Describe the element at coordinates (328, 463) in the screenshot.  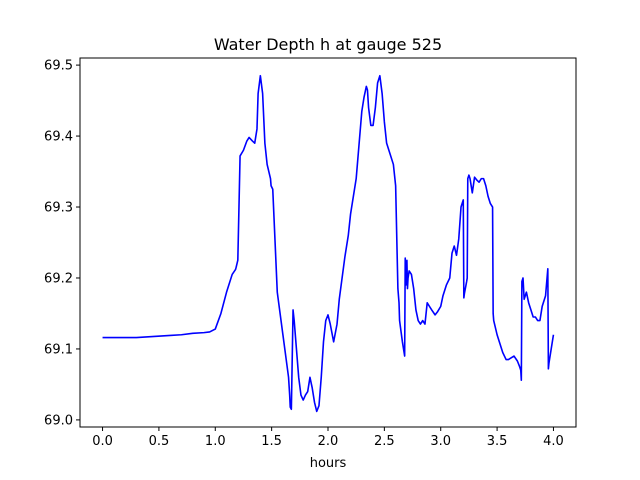
I see `x-axis-label: hours` at that location.